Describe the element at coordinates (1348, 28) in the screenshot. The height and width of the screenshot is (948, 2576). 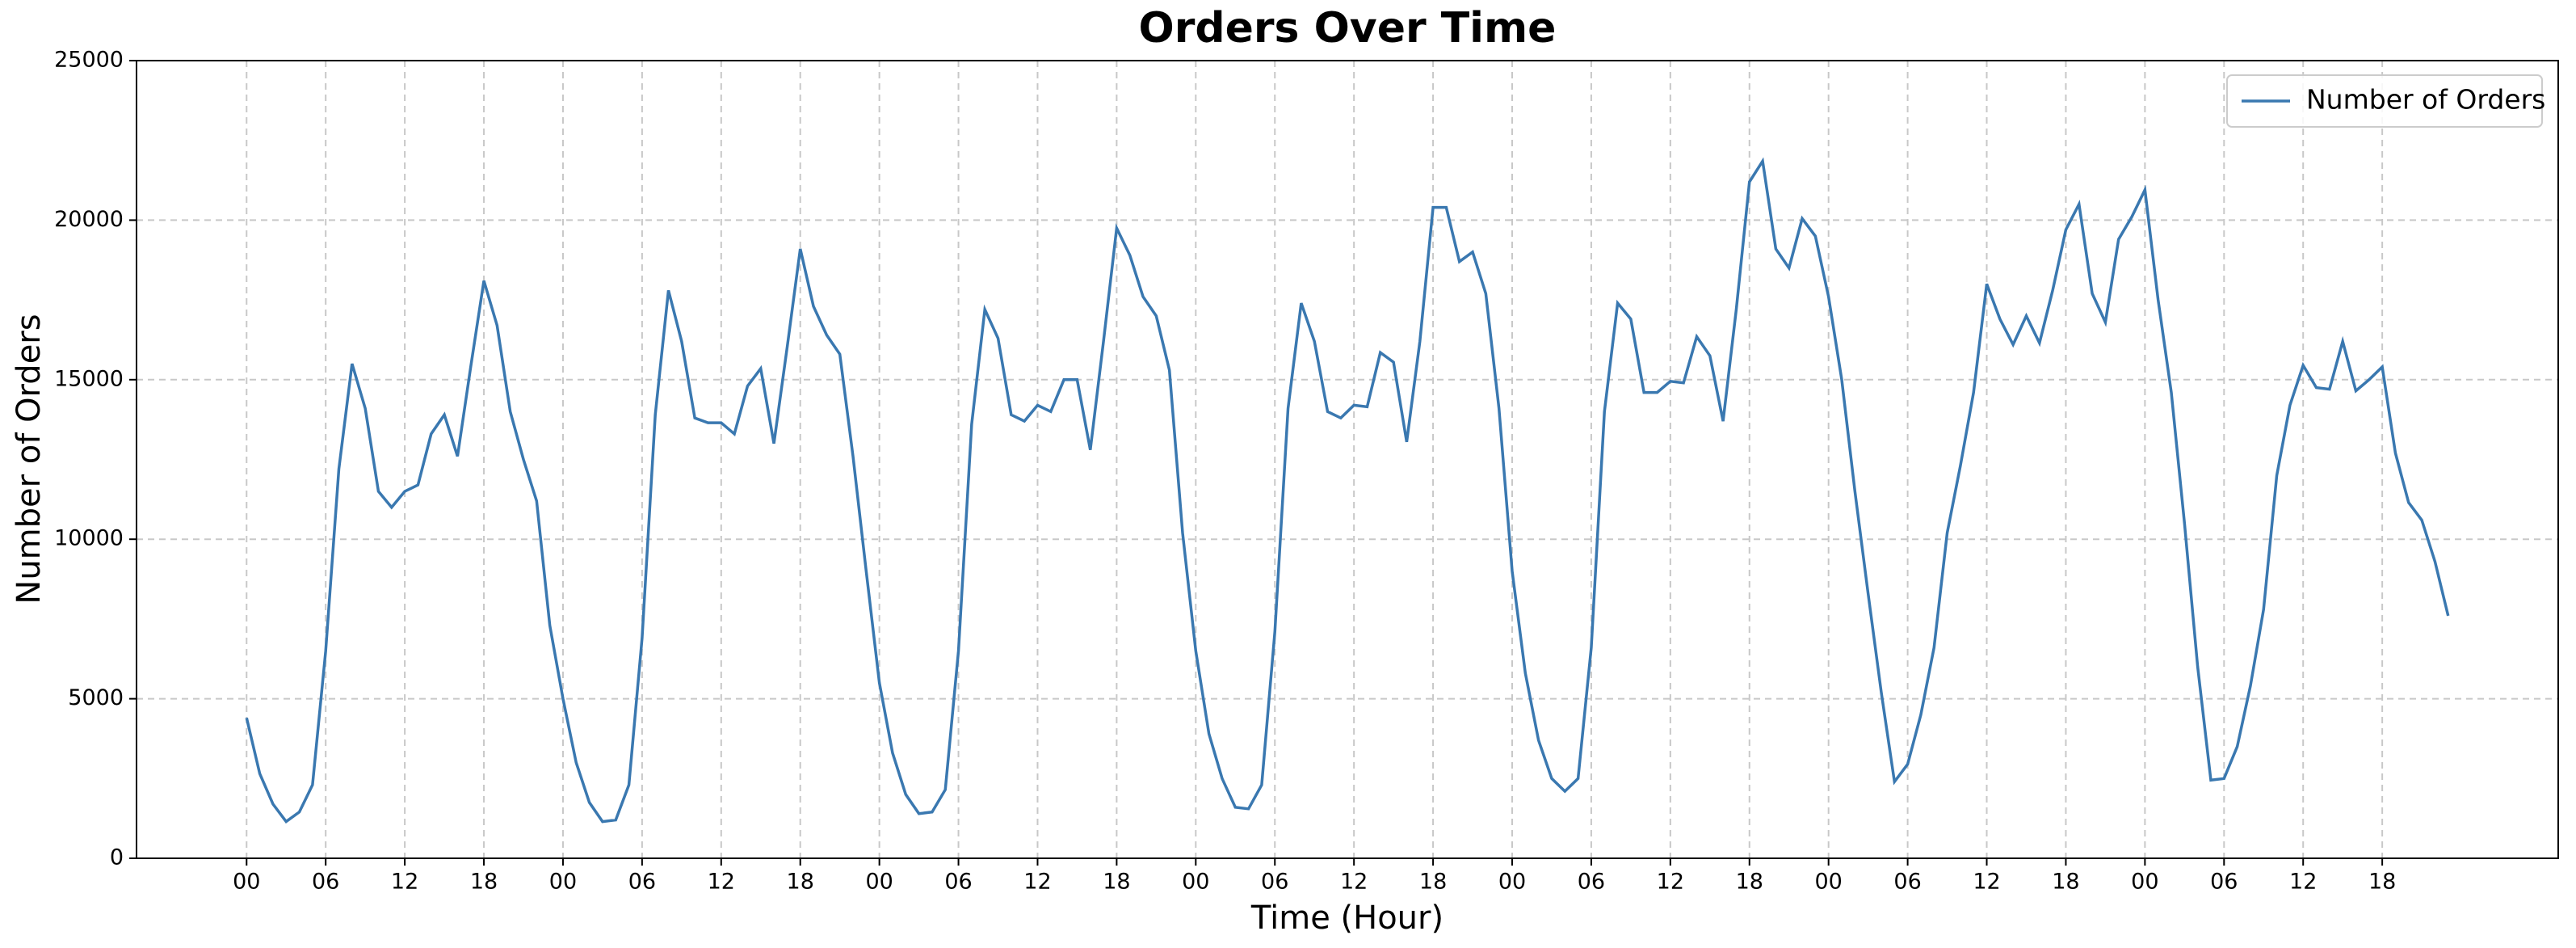
I see `chart-title: Orders Over Time` at that location.